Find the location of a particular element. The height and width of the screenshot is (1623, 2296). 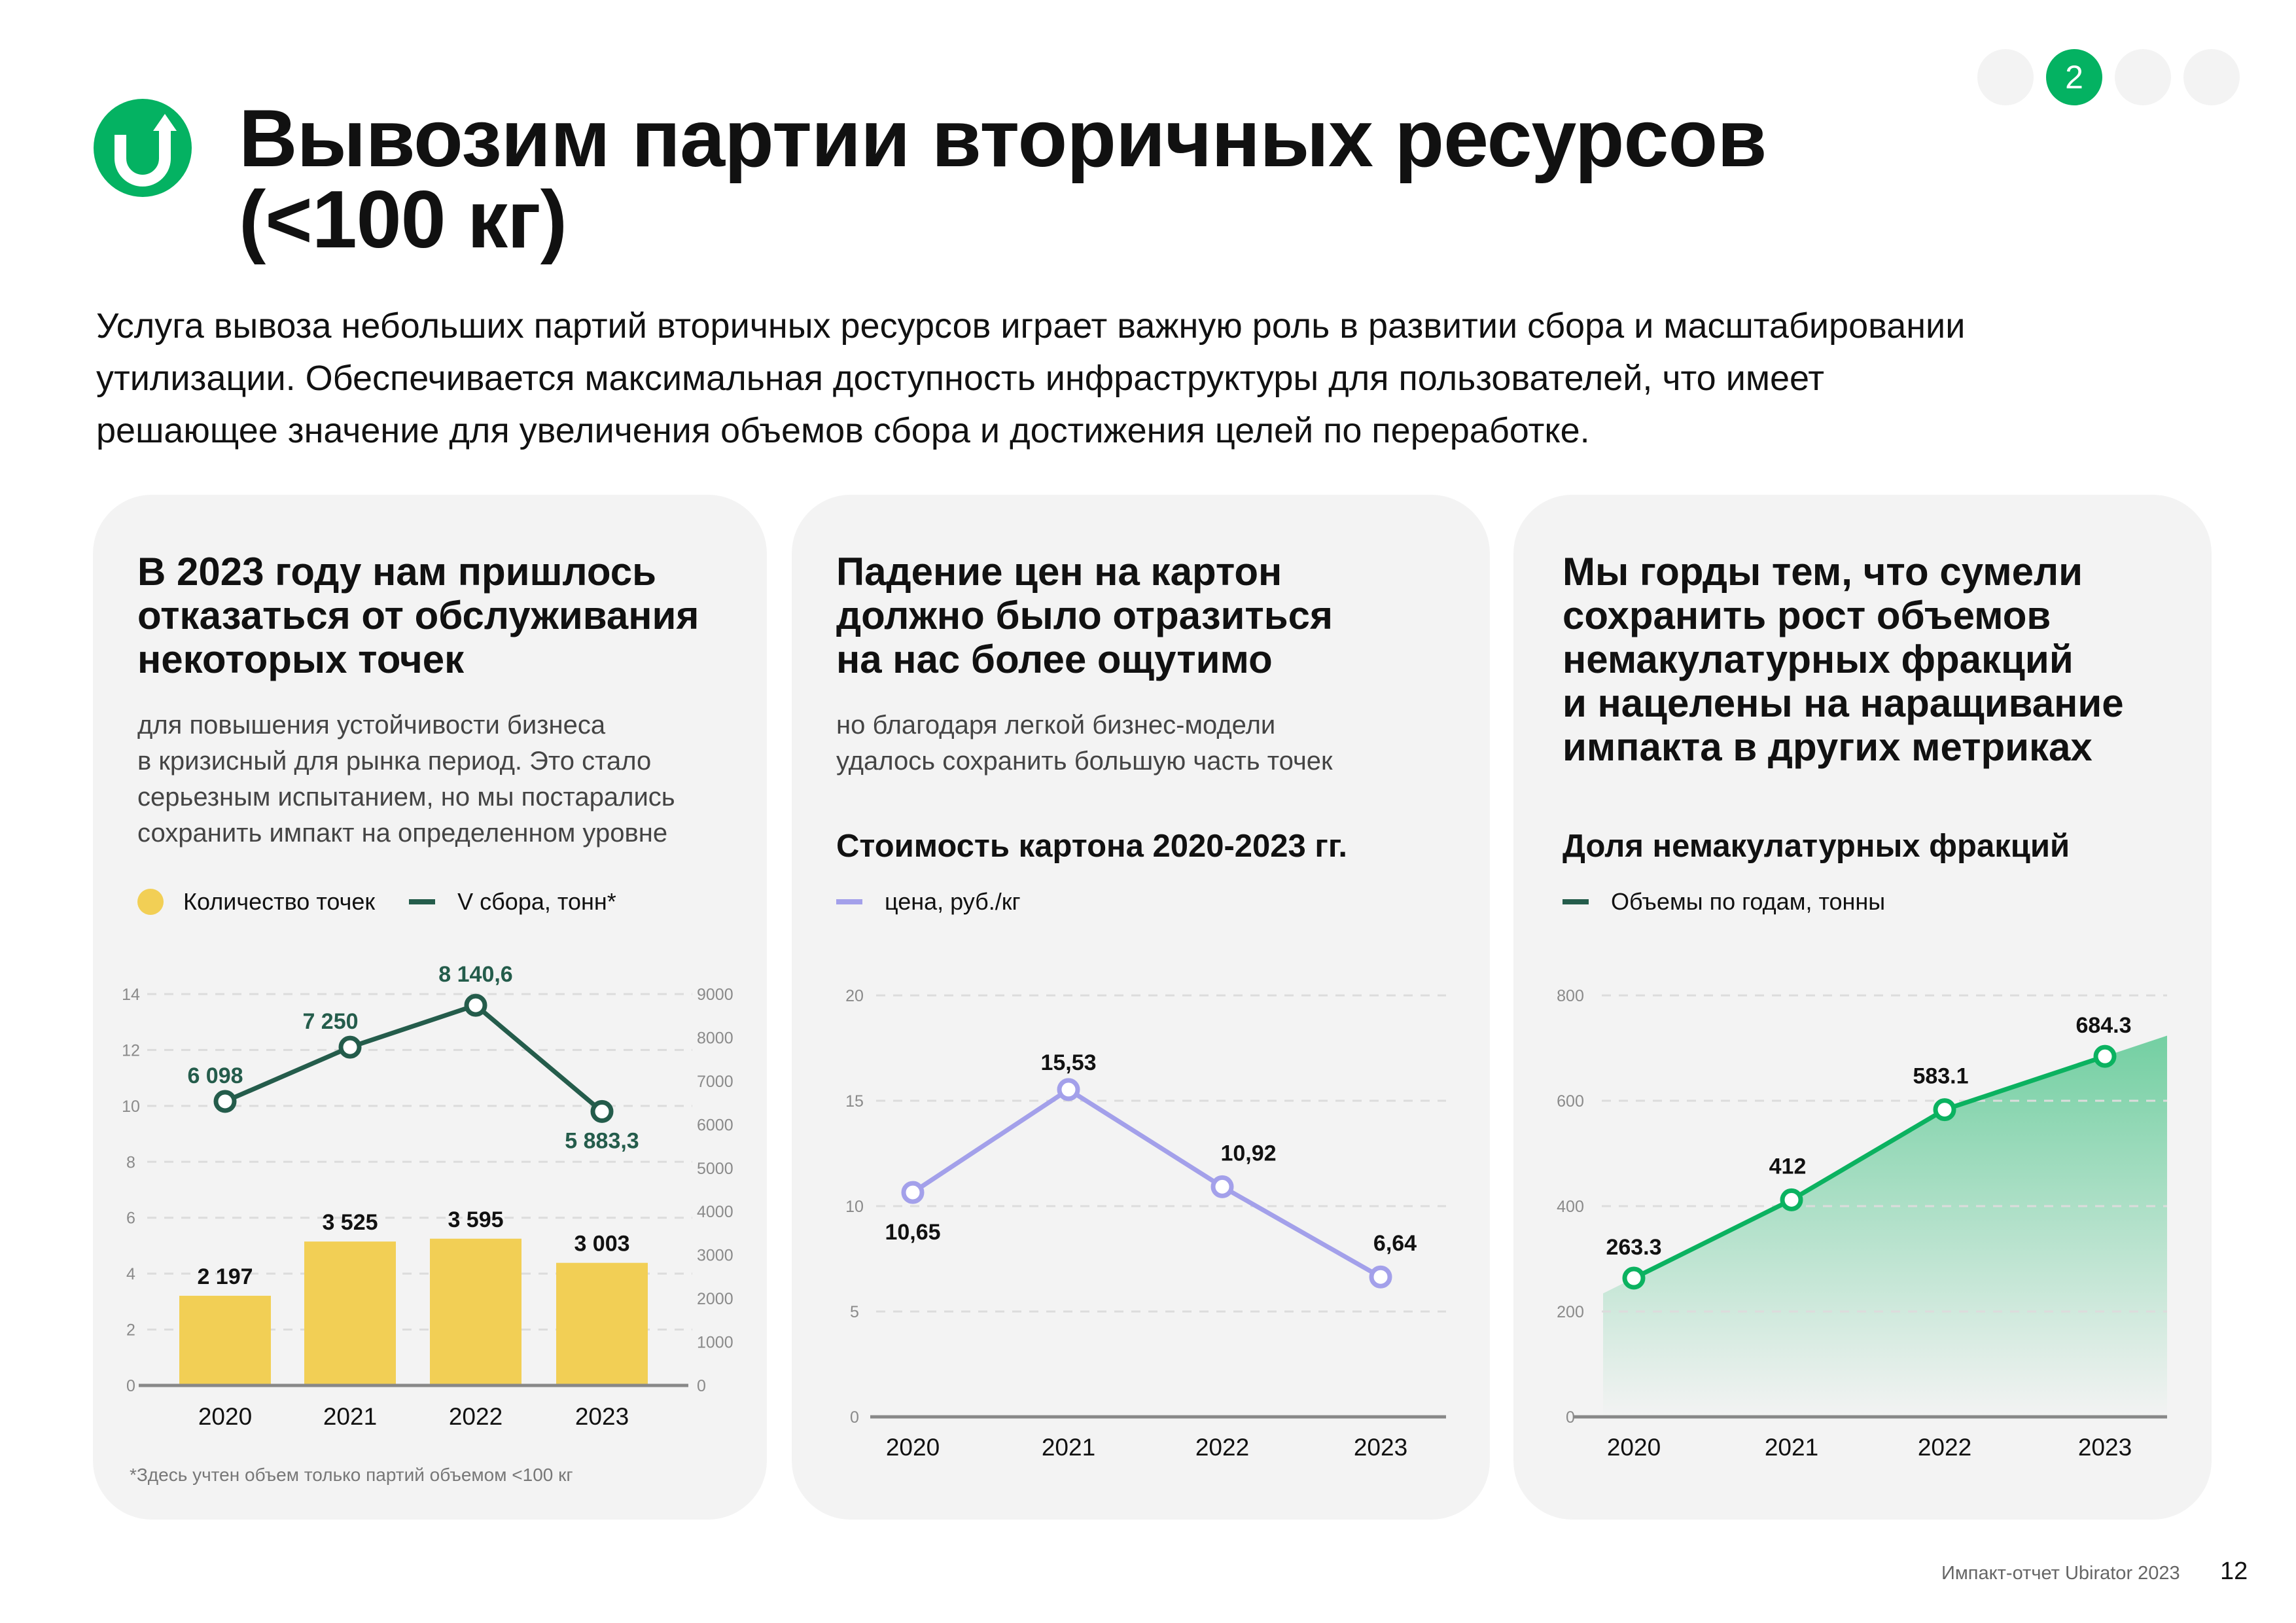

y-axis-tick-label: 20 is located at coordinates (855, 996).